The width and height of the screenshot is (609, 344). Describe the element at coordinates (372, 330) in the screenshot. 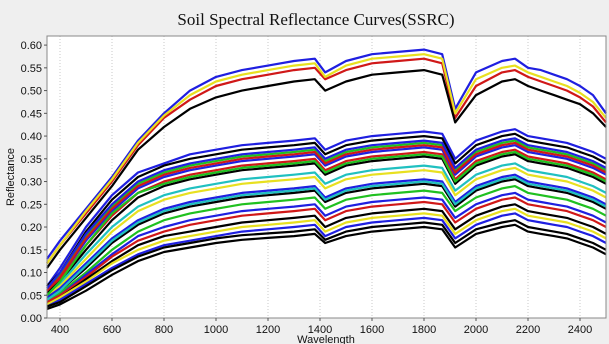

I see `x-tick-label: 1600` at that location.